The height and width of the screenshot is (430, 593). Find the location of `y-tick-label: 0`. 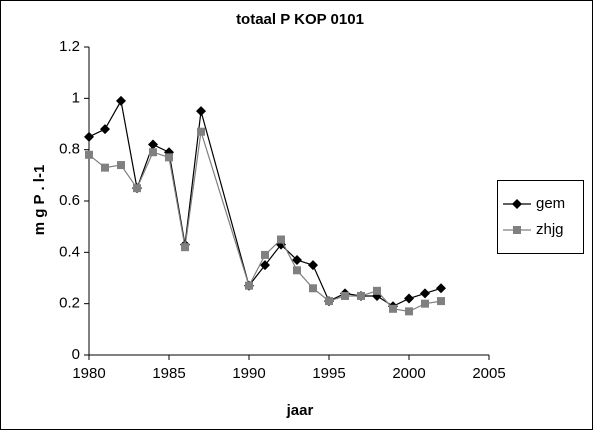

y-tick-label: 0 is located at coordinates (76, 354).